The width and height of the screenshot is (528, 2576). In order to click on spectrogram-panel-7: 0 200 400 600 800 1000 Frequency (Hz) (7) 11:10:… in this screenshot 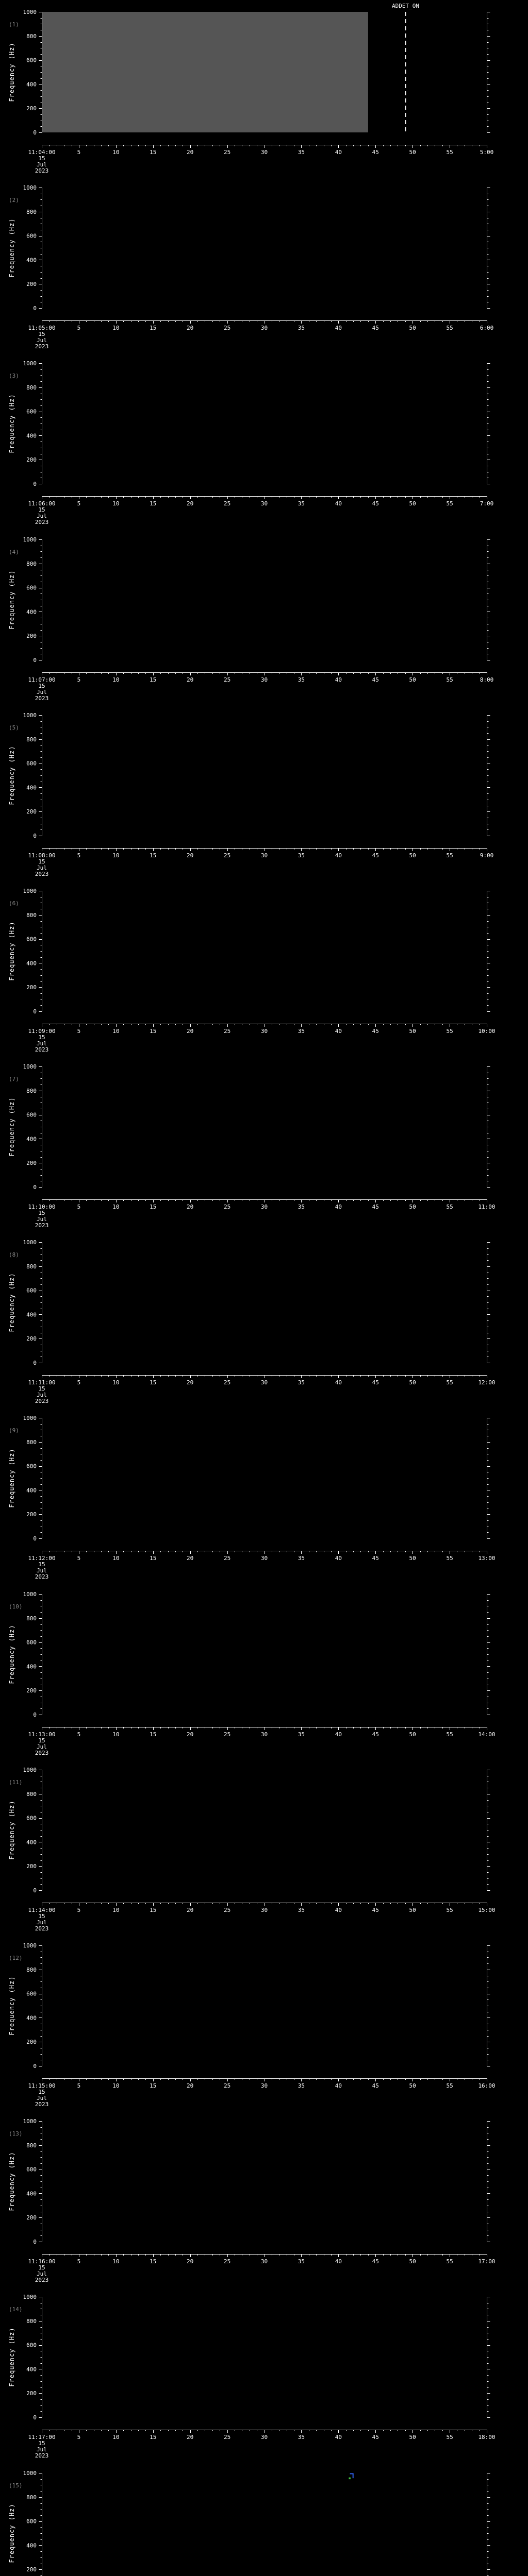, I will do `click(252, 1146)`.